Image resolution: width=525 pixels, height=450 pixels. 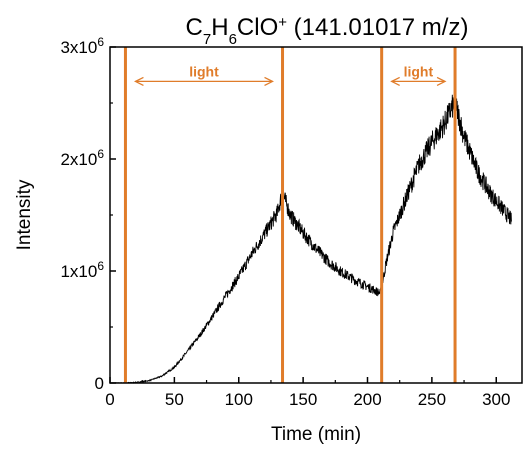 What do you see at coordinates (82, 270) in the screenshot?
I see `y-tick-label-1: 1x10⁶` at bounding box center [82, 270].